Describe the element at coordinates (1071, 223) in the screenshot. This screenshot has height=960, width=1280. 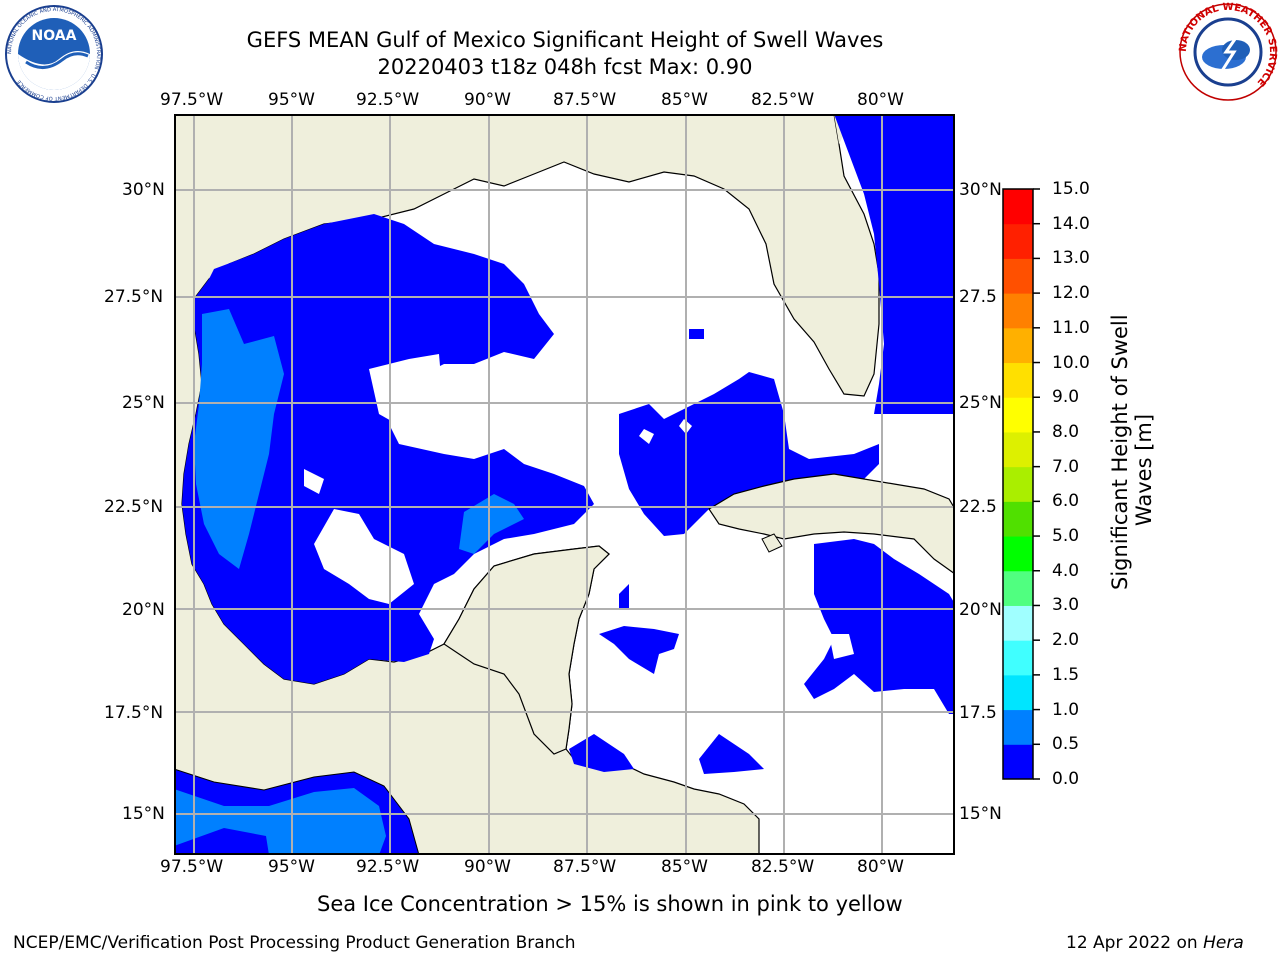
I see `colorbar-tick-label: 14.0` at that location.